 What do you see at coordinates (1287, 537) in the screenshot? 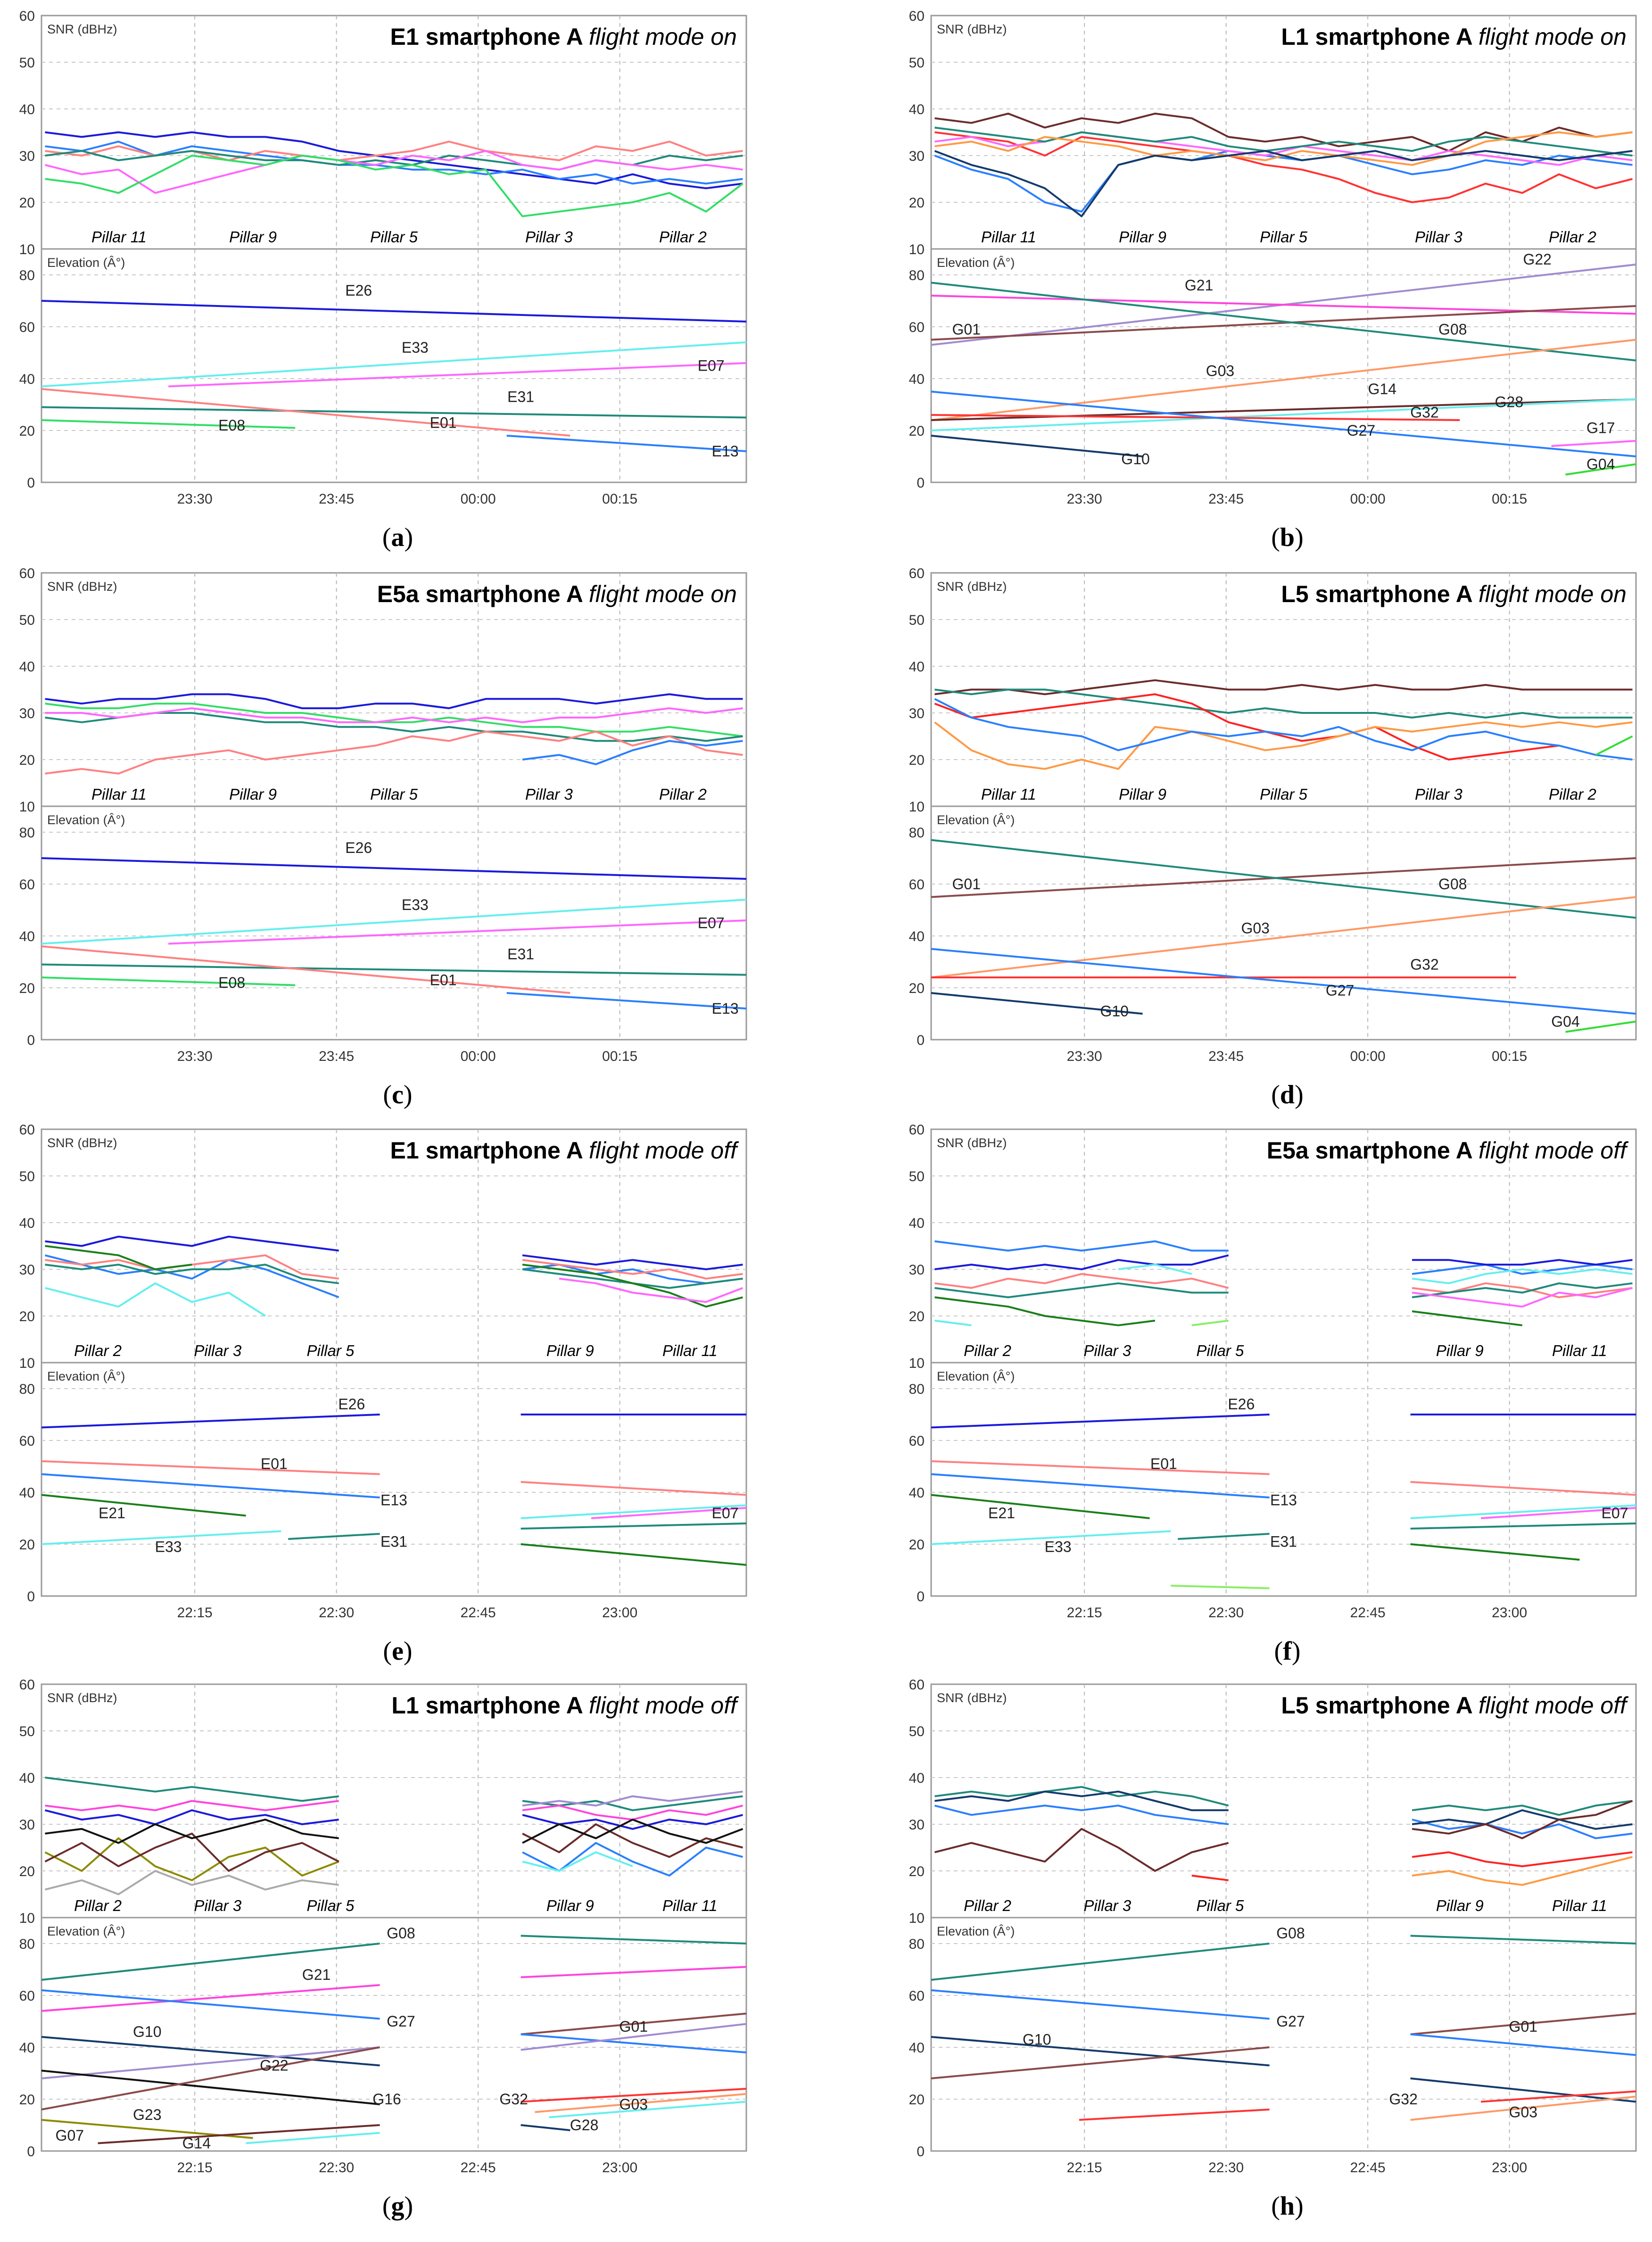
I see `panel-caption: (b)` at bounding box center [1287, 537].